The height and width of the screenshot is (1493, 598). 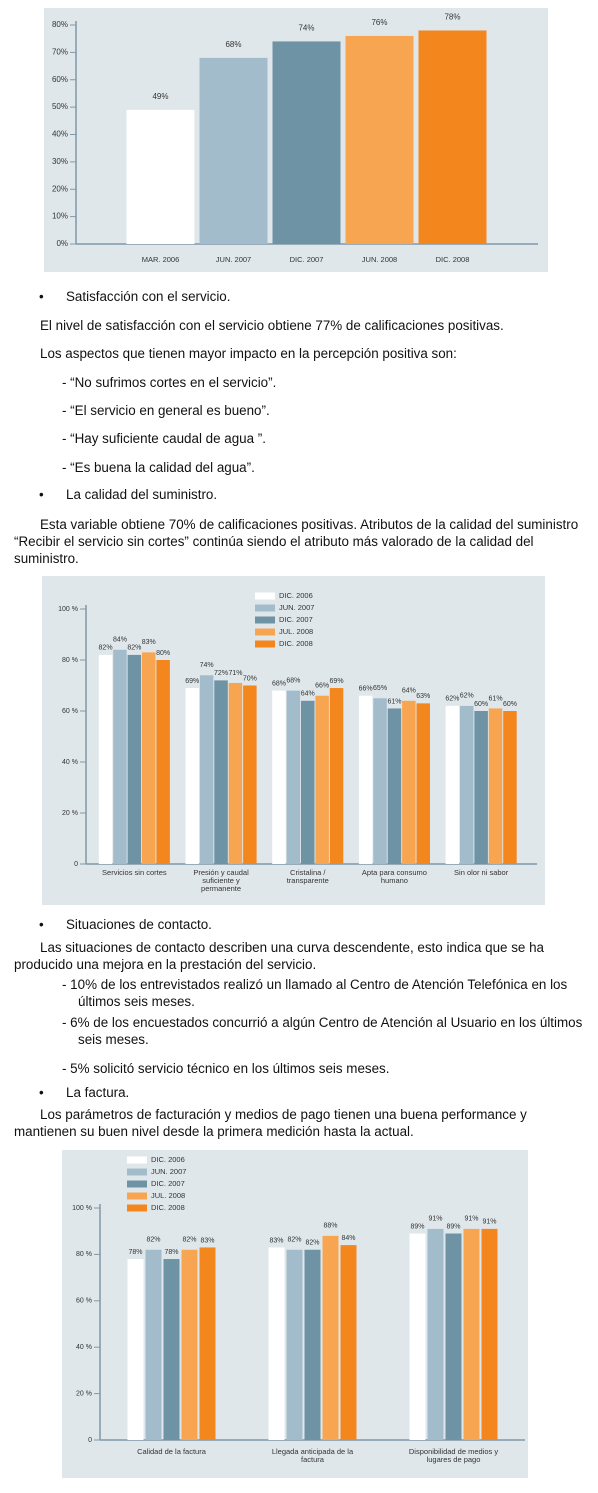 What do you see at coordinates (120, 640) in the screenshot?
I see `value-label: 84%` at bounding box center [120, 640].